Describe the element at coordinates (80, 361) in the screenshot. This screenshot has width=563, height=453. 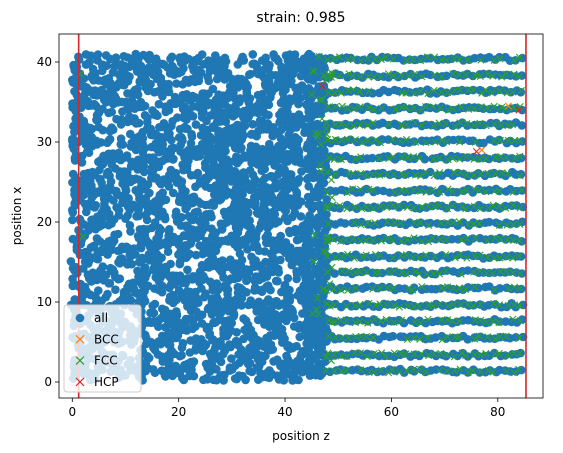
I see `legend-marker` at that location.